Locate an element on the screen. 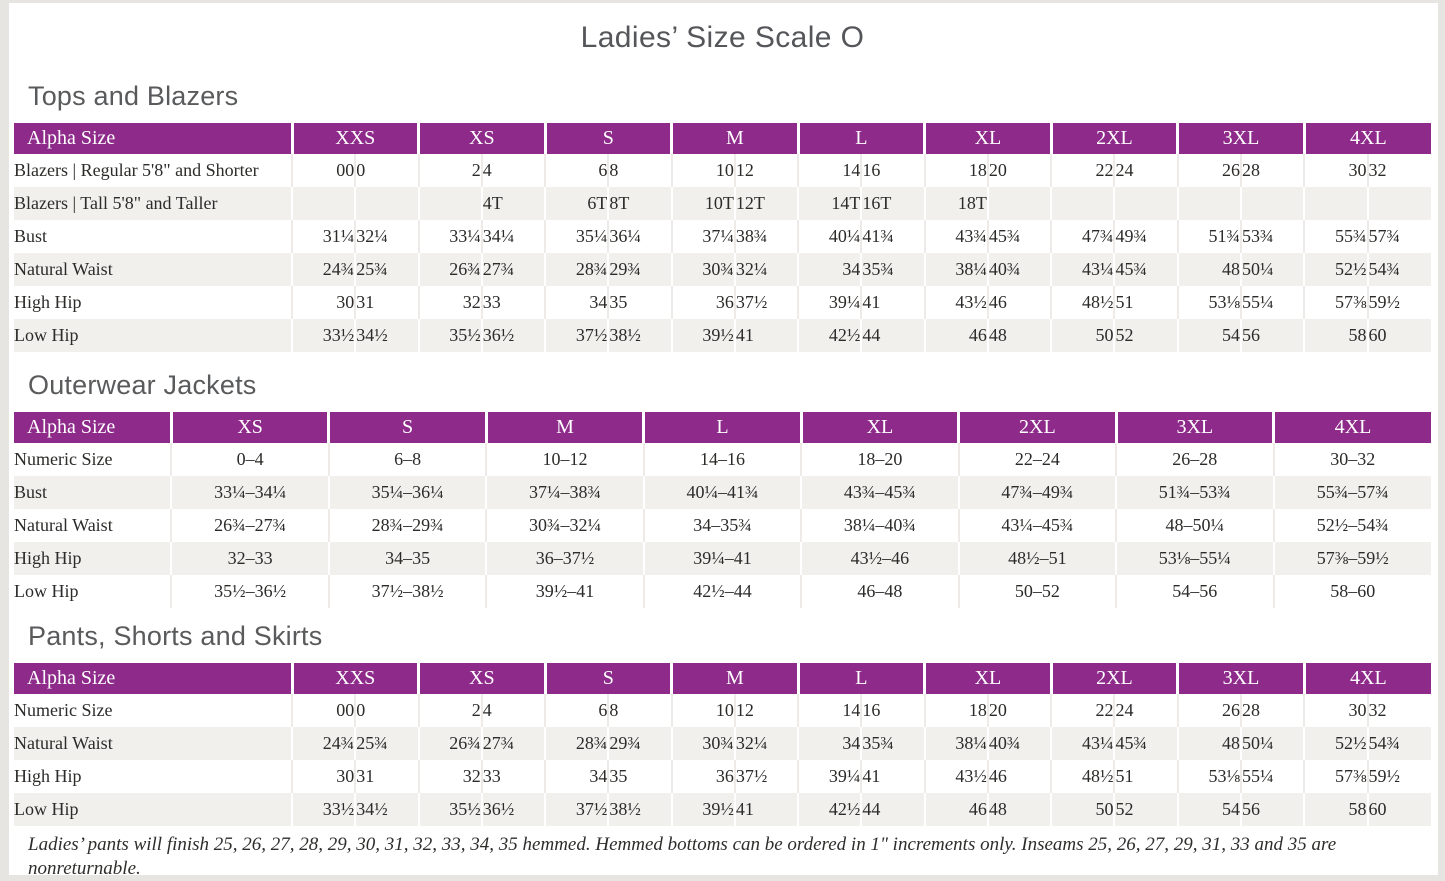 The image size is (1445, 881). row-label: Natural Waist is located at coordinates (63, 743).